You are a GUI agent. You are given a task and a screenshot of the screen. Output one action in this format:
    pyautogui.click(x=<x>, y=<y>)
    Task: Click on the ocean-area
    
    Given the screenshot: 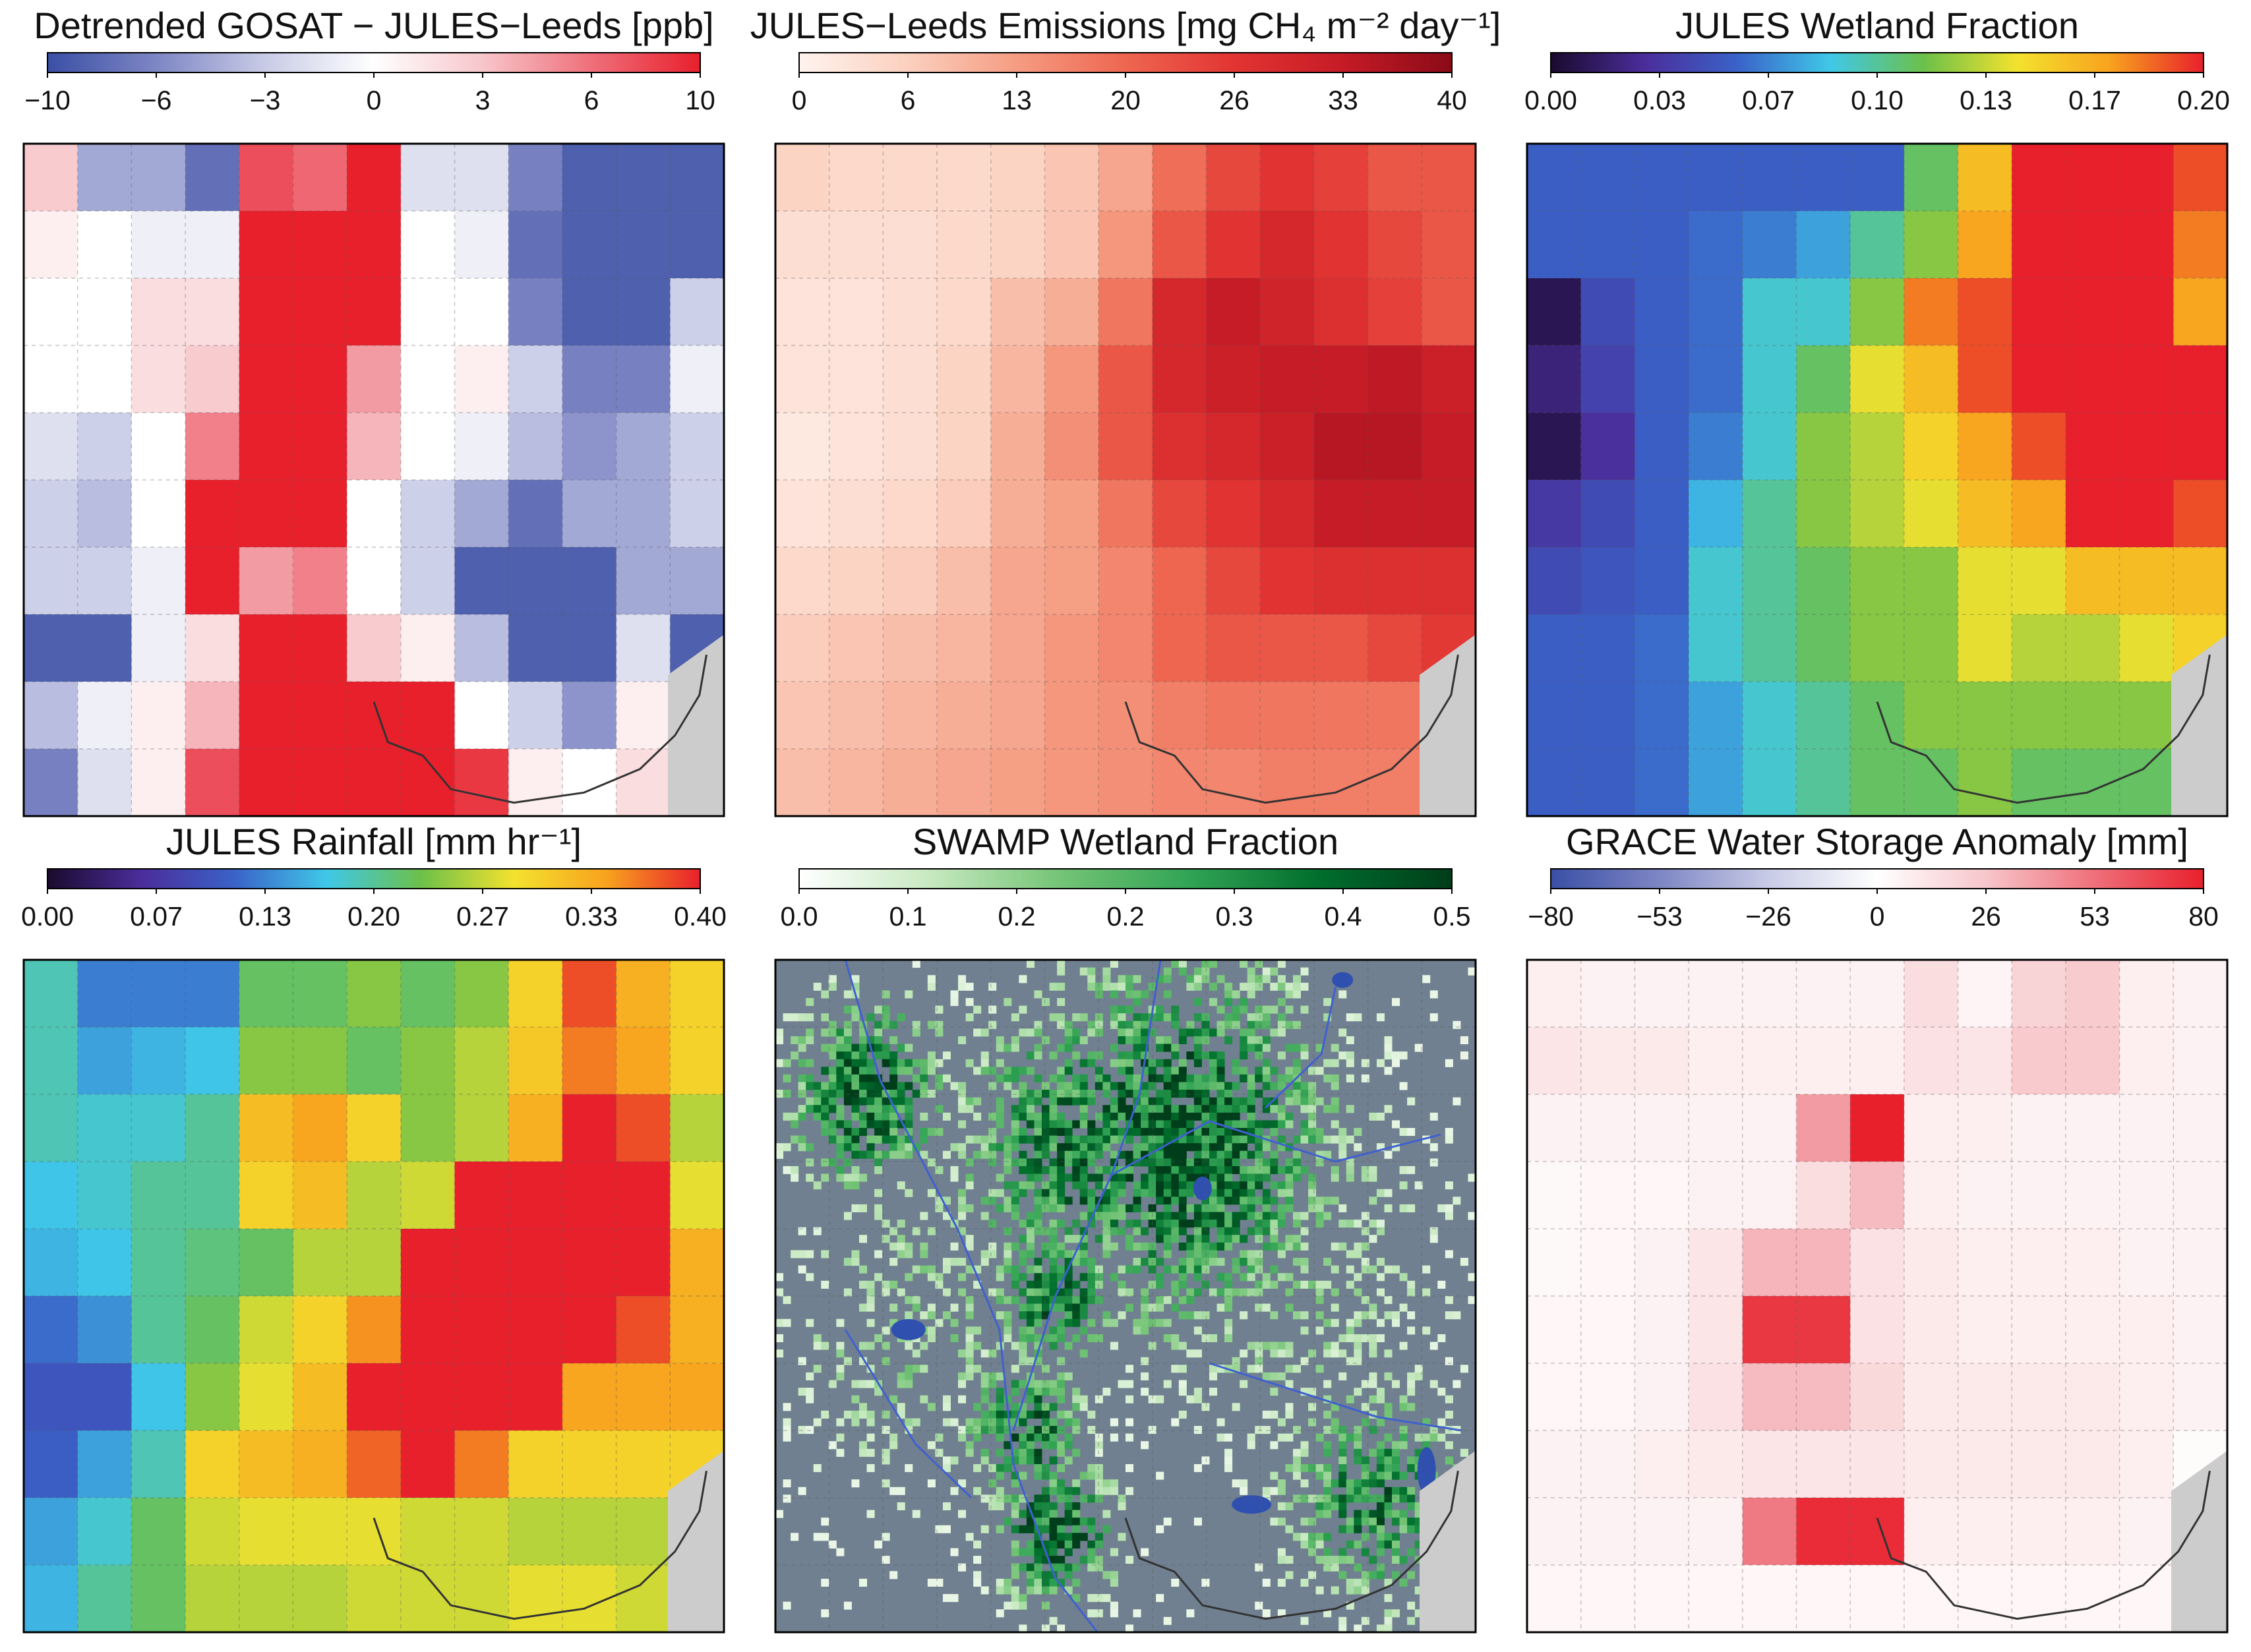 What is the action you would take?
    pyautogui.click(x=2199, y=1541)
    